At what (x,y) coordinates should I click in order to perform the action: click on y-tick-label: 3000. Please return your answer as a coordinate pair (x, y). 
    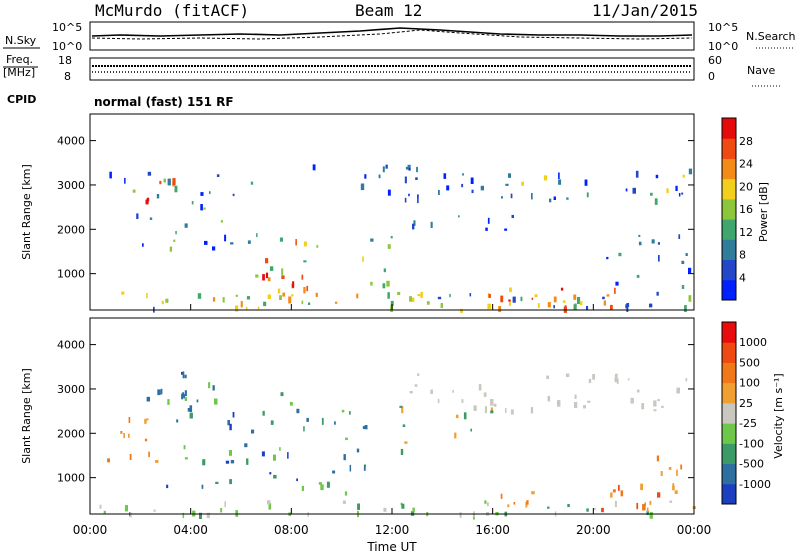
    Looking at the image, I should click on (71, 185).